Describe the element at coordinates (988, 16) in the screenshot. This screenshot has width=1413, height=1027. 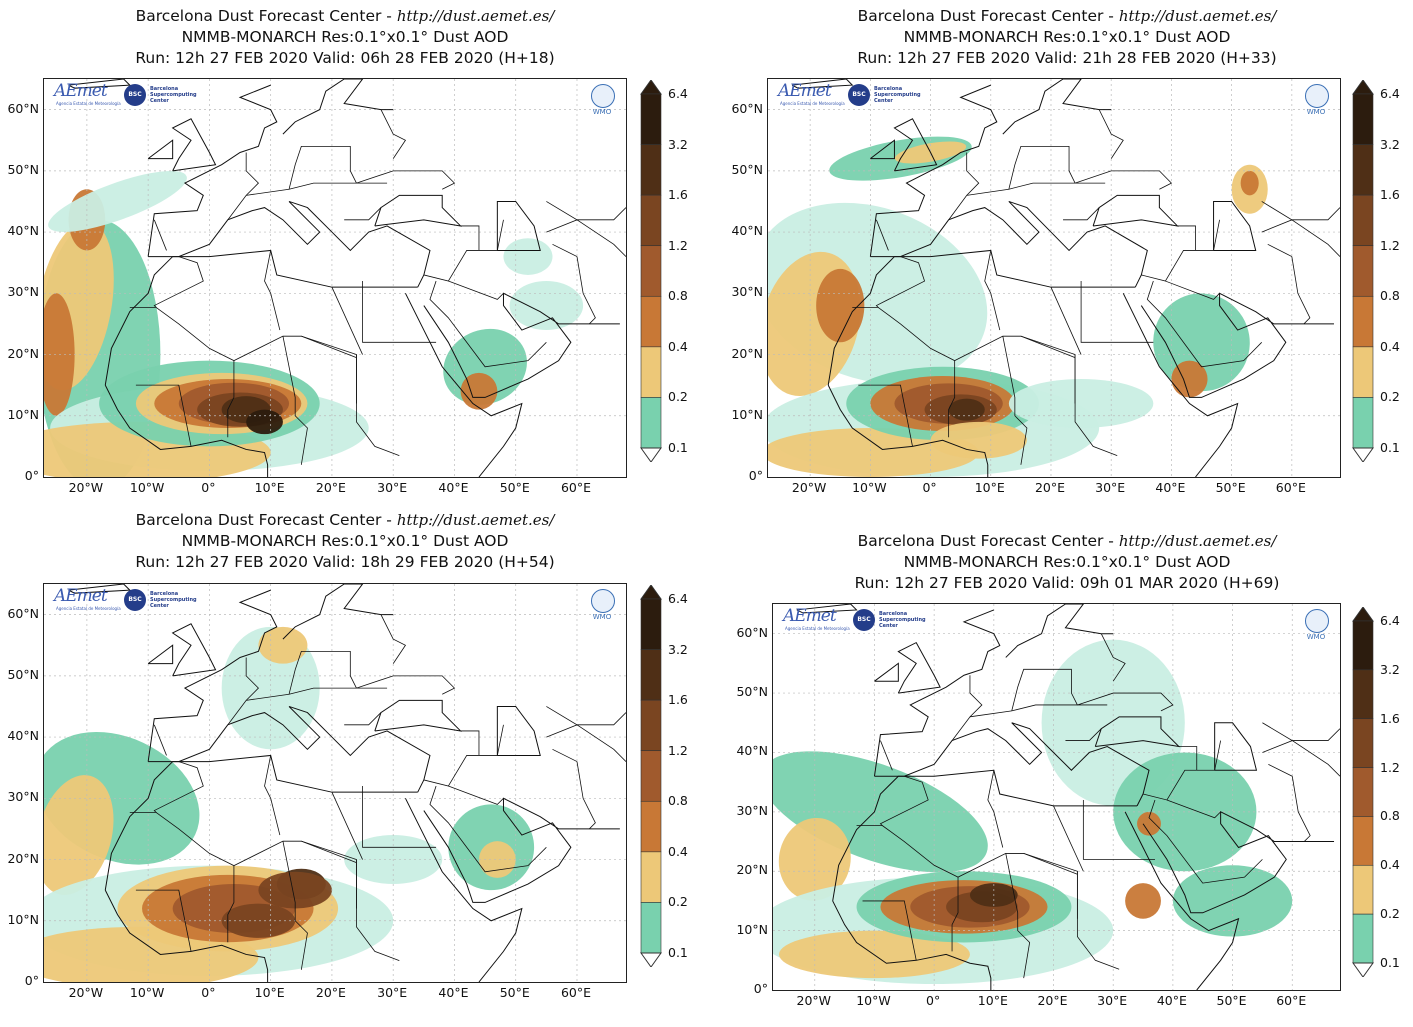
I see `center-name: Barcelona Dust Forecast Center -` at that location.